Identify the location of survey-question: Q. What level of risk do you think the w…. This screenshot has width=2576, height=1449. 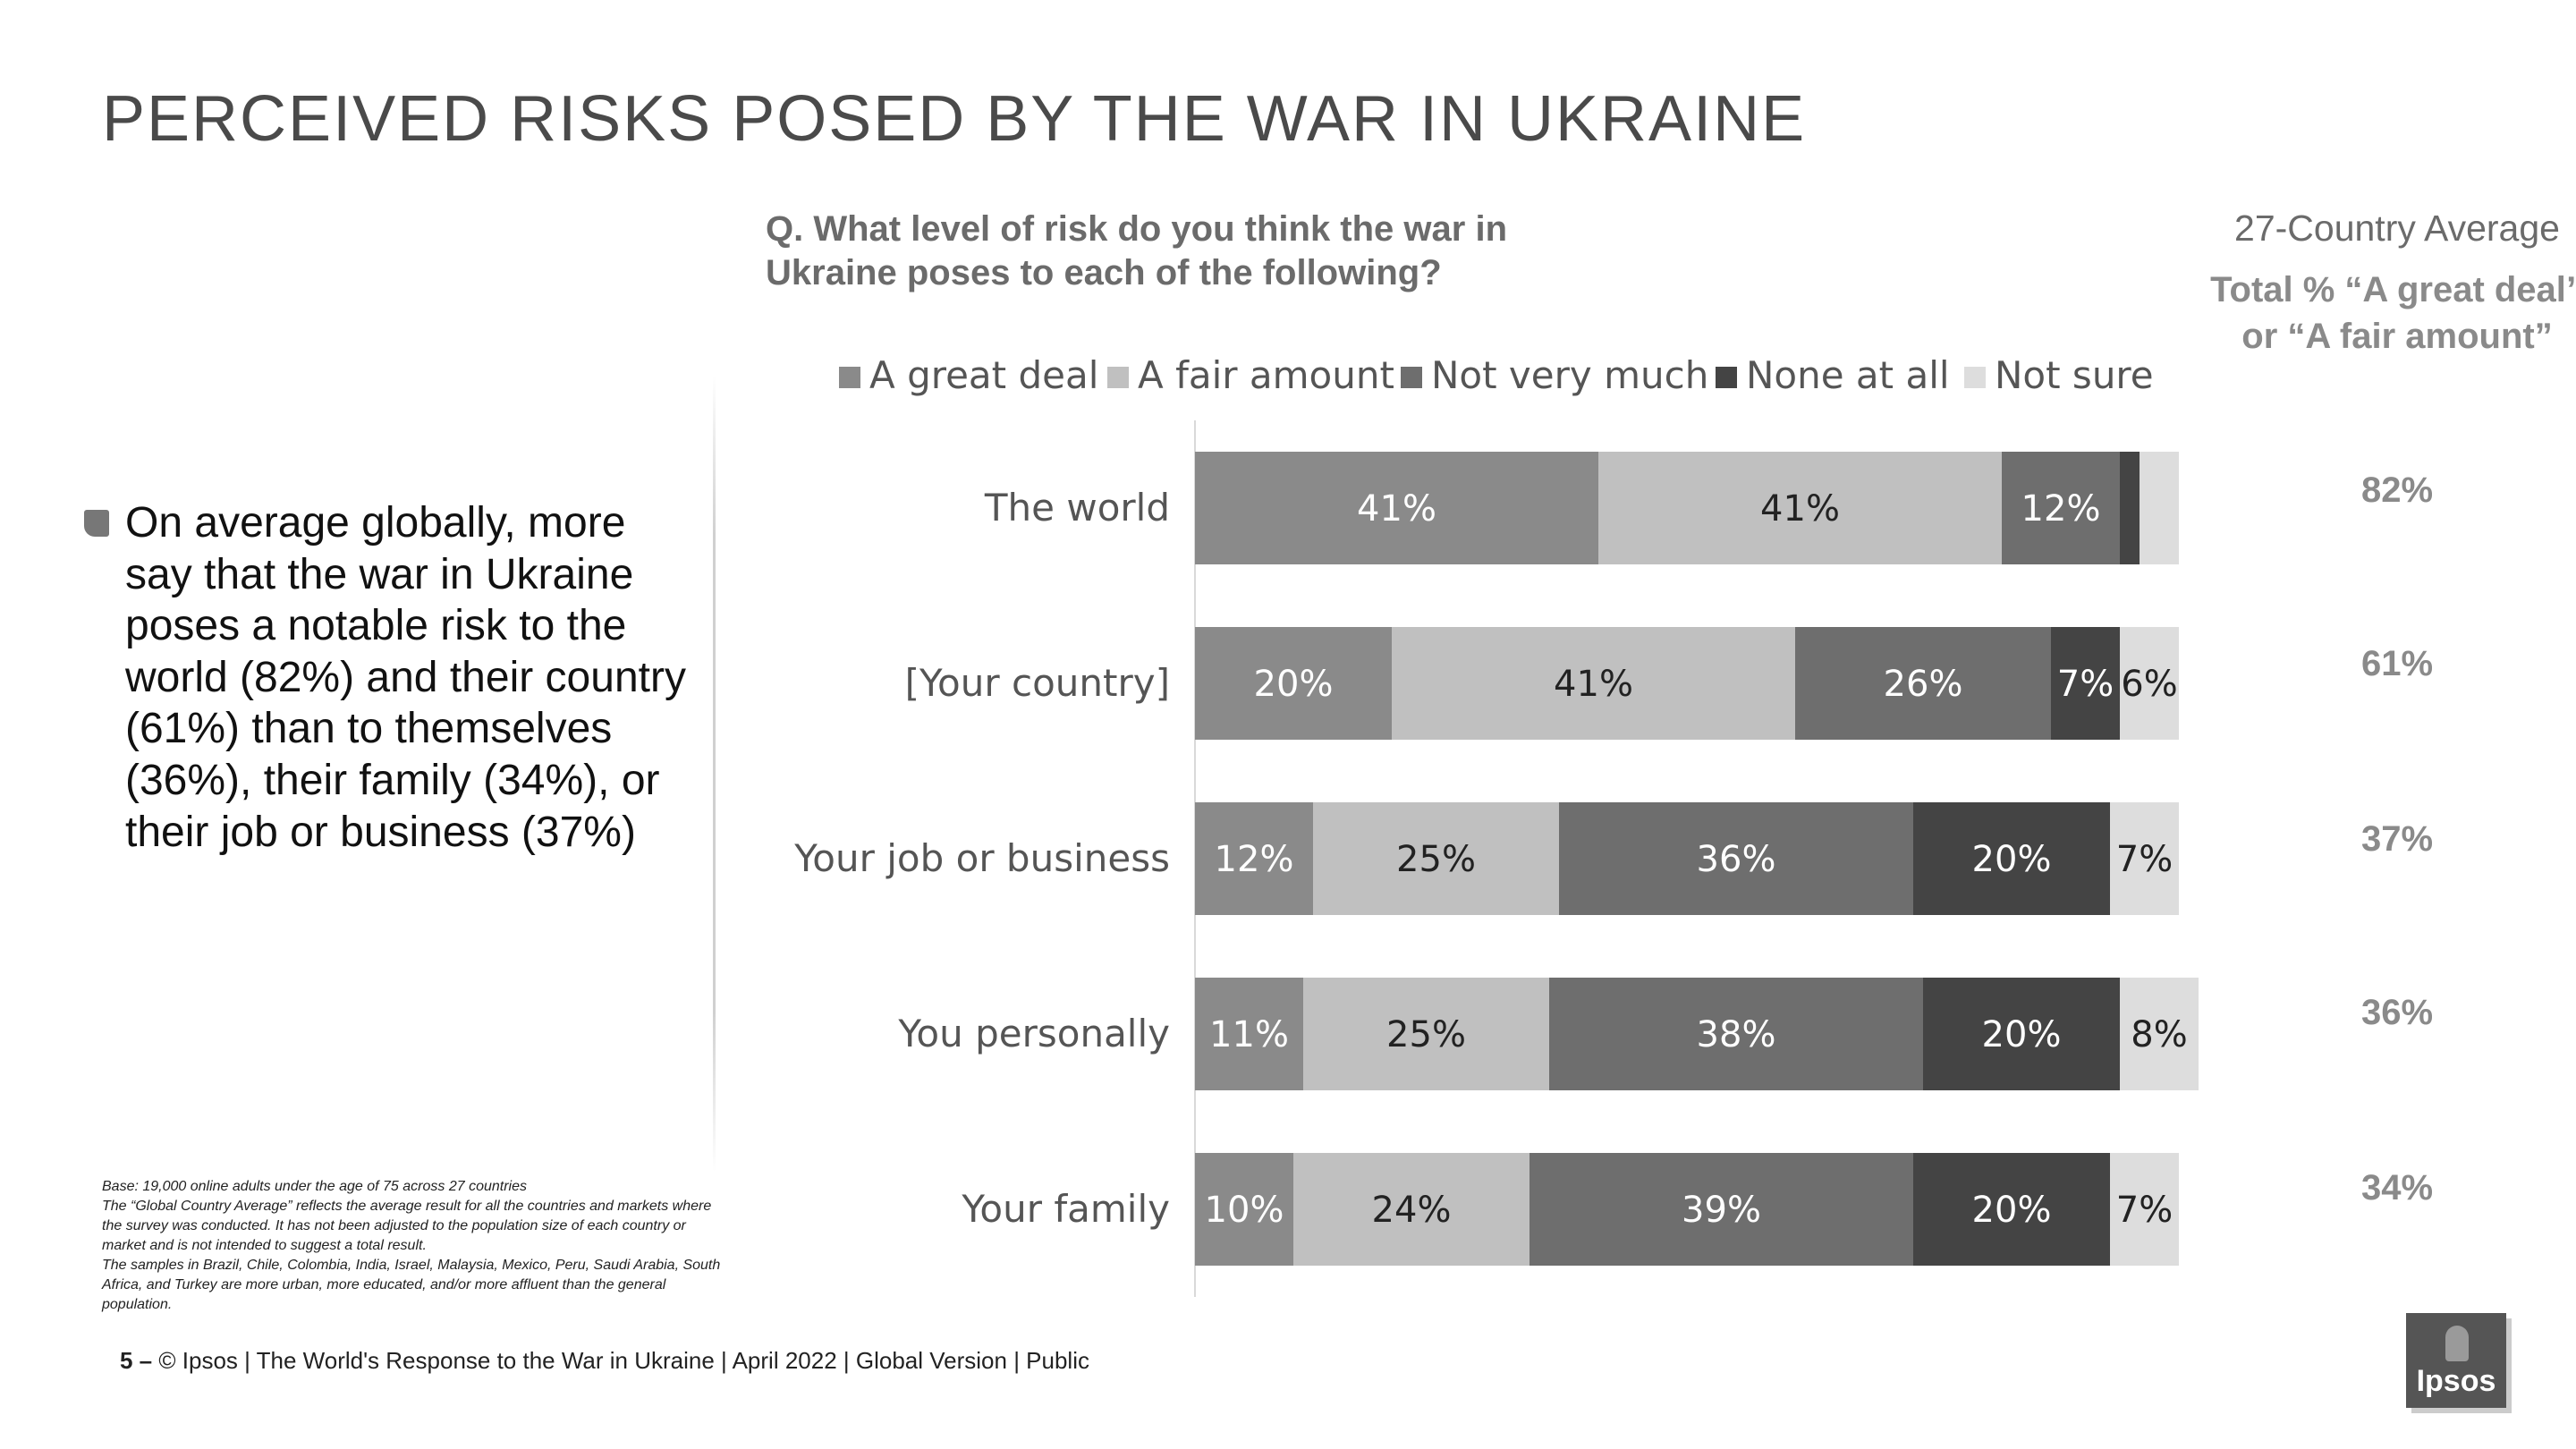
(1137, 250).